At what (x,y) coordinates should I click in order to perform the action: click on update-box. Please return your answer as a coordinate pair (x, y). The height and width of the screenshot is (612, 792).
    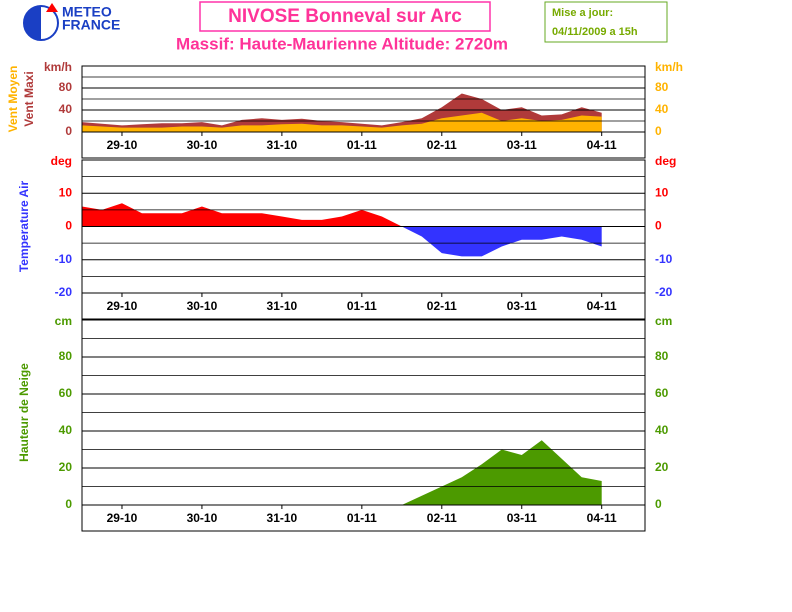
    Looking at the image, I should click on (606, 22).